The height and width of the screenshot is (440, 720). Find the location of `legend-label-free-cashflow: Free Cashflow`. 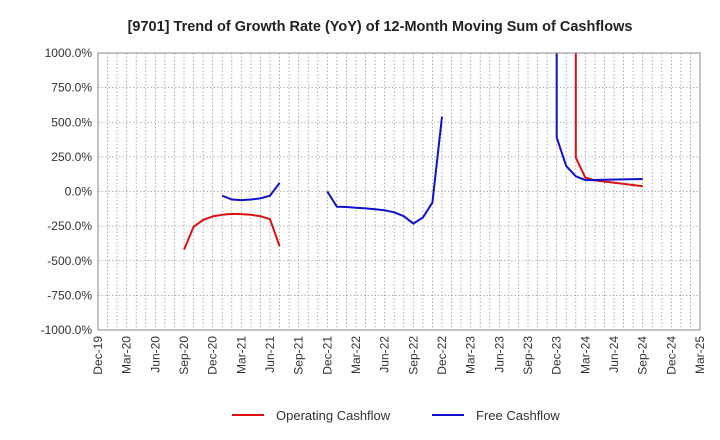

legend-label-free-cashflow: Free Cashflow is located at coordinates (518, 415).